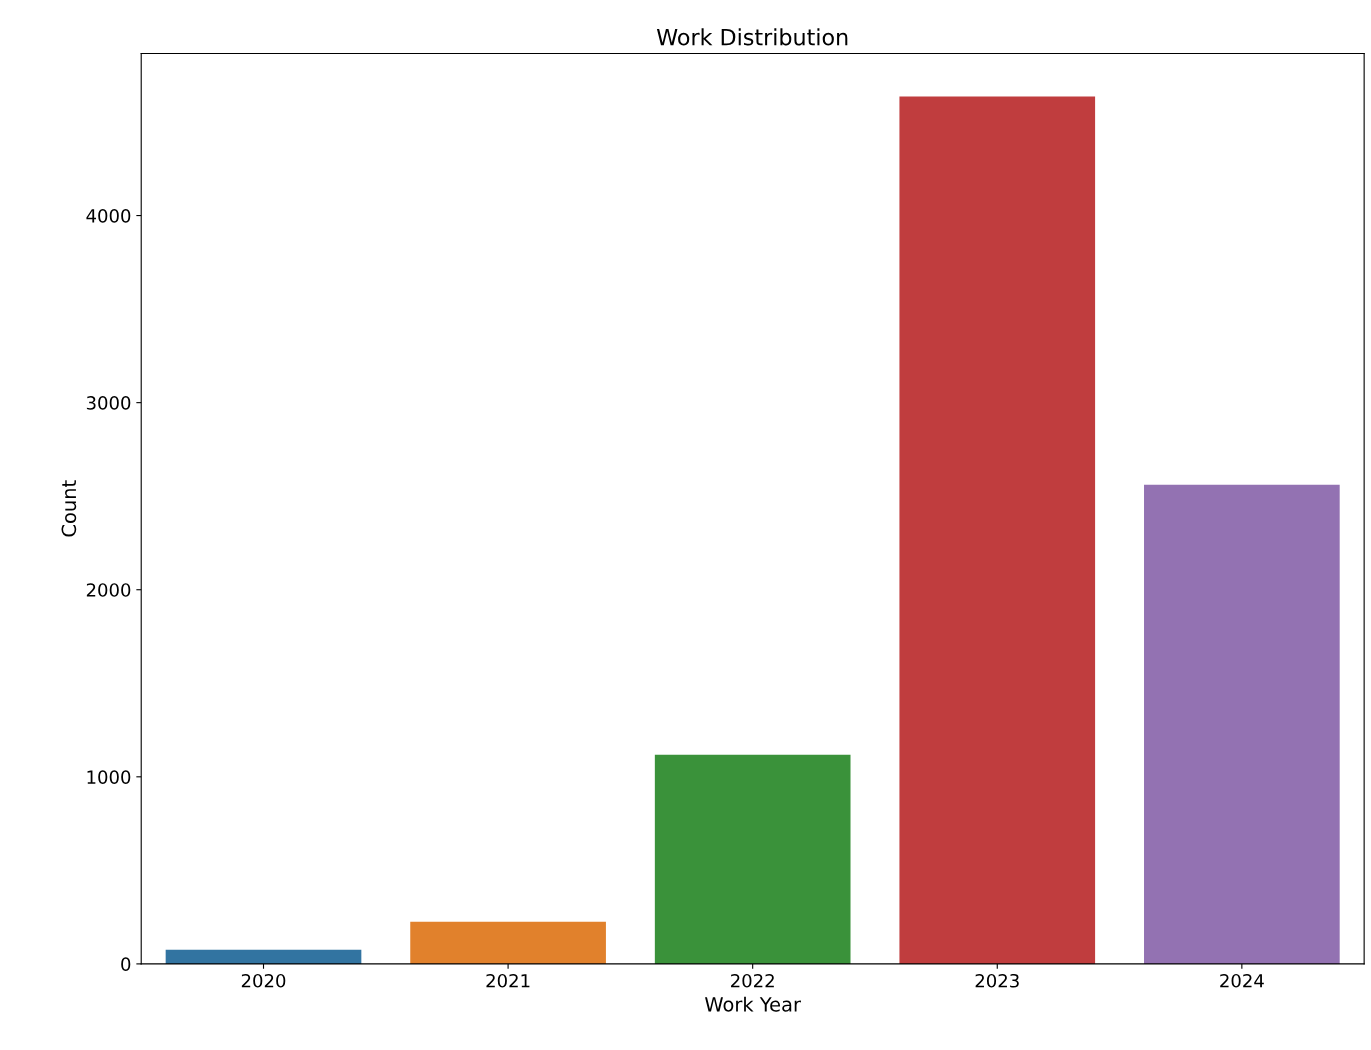  I want to click on y-tick-label: 2000, so click(108, 590).